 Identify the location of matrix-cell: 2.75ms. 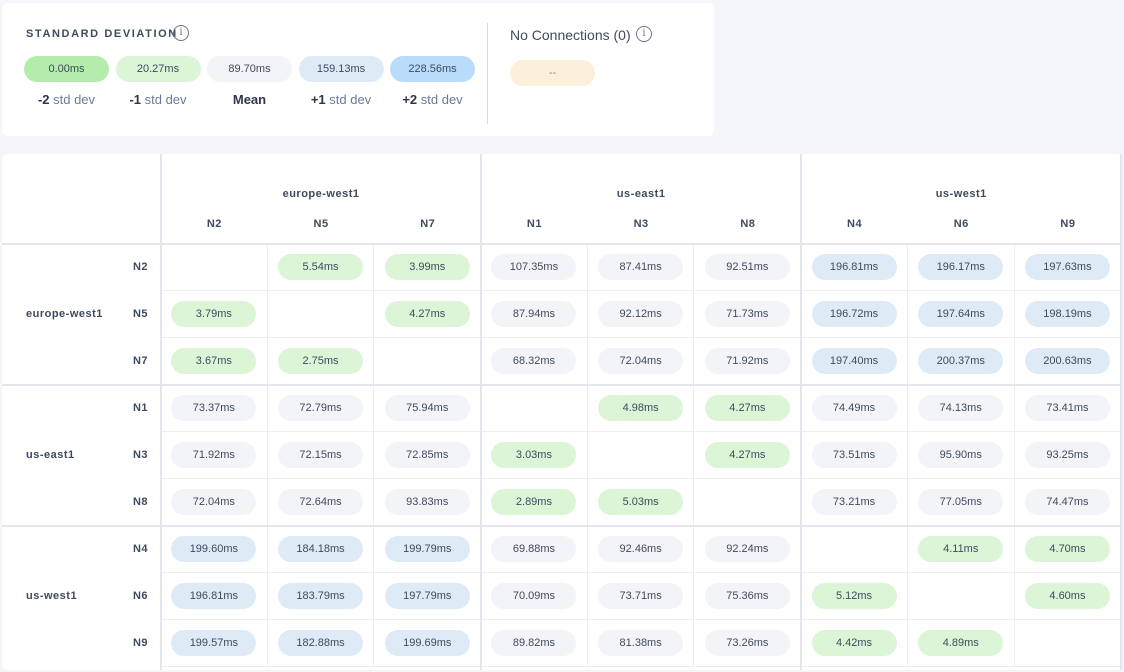
(321, 361).